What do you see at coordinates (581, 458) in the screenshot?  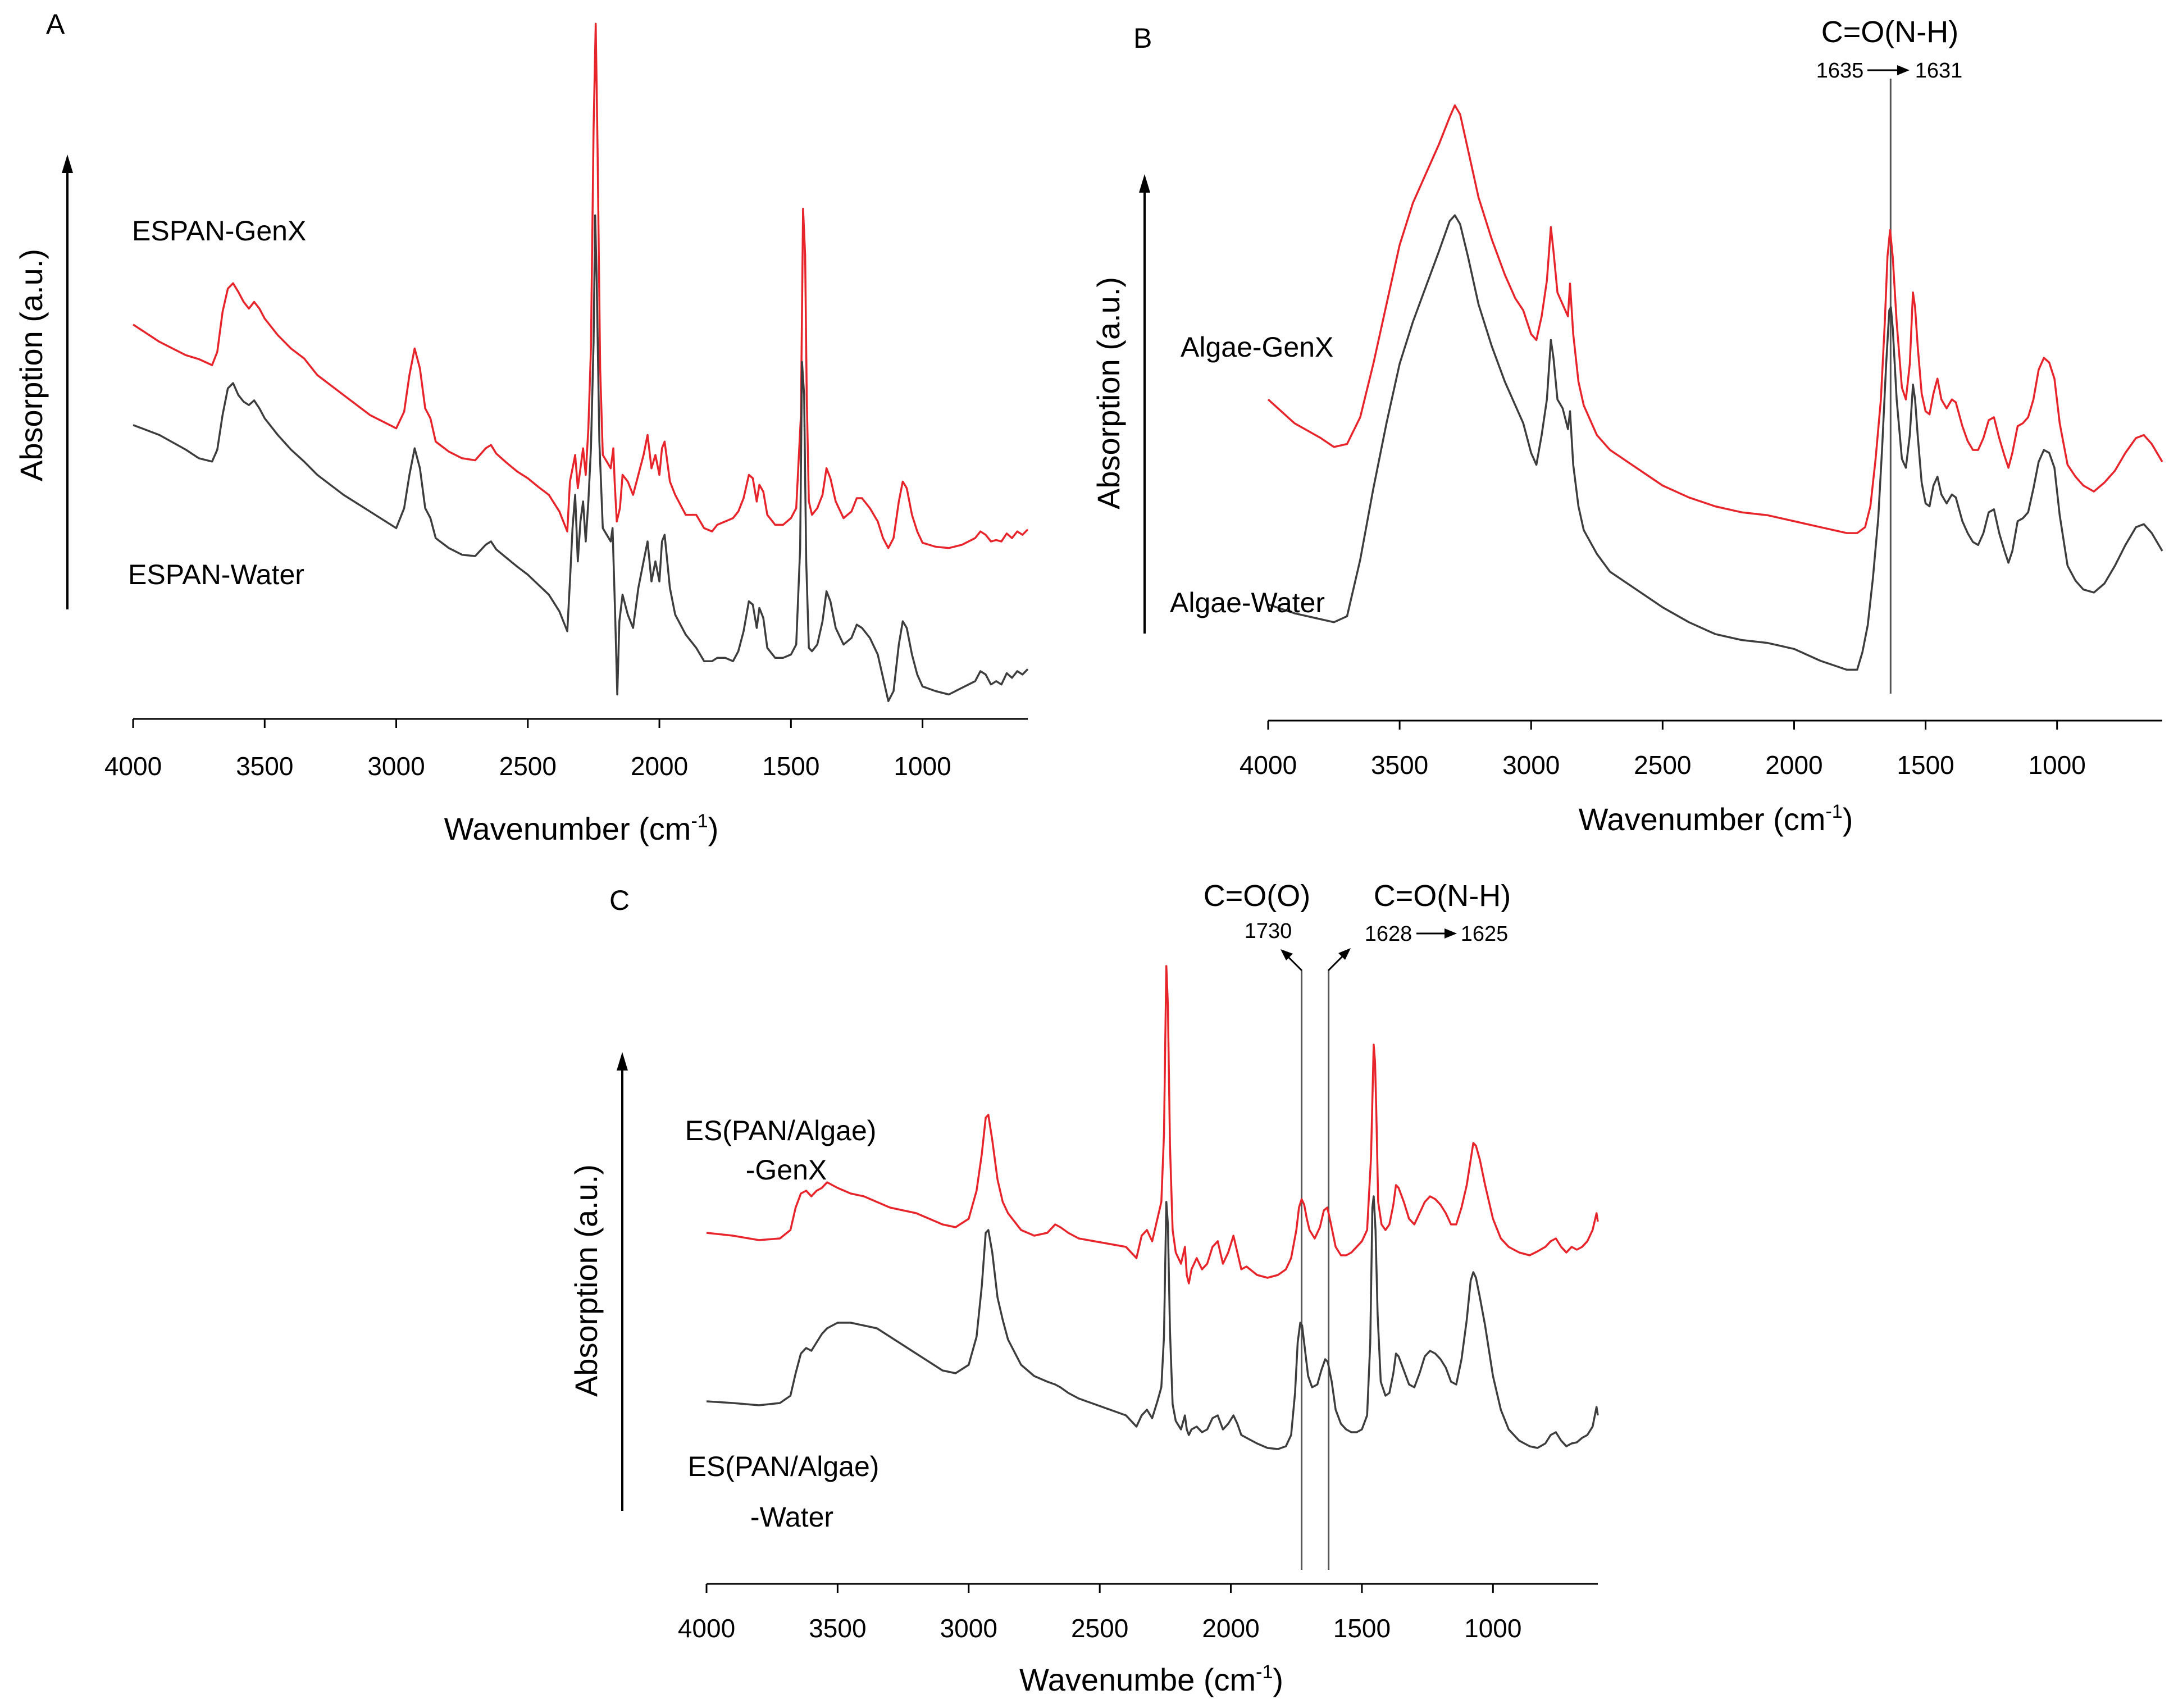 I see `panel-a-spectrum-water` at bounding box center [581, 458].